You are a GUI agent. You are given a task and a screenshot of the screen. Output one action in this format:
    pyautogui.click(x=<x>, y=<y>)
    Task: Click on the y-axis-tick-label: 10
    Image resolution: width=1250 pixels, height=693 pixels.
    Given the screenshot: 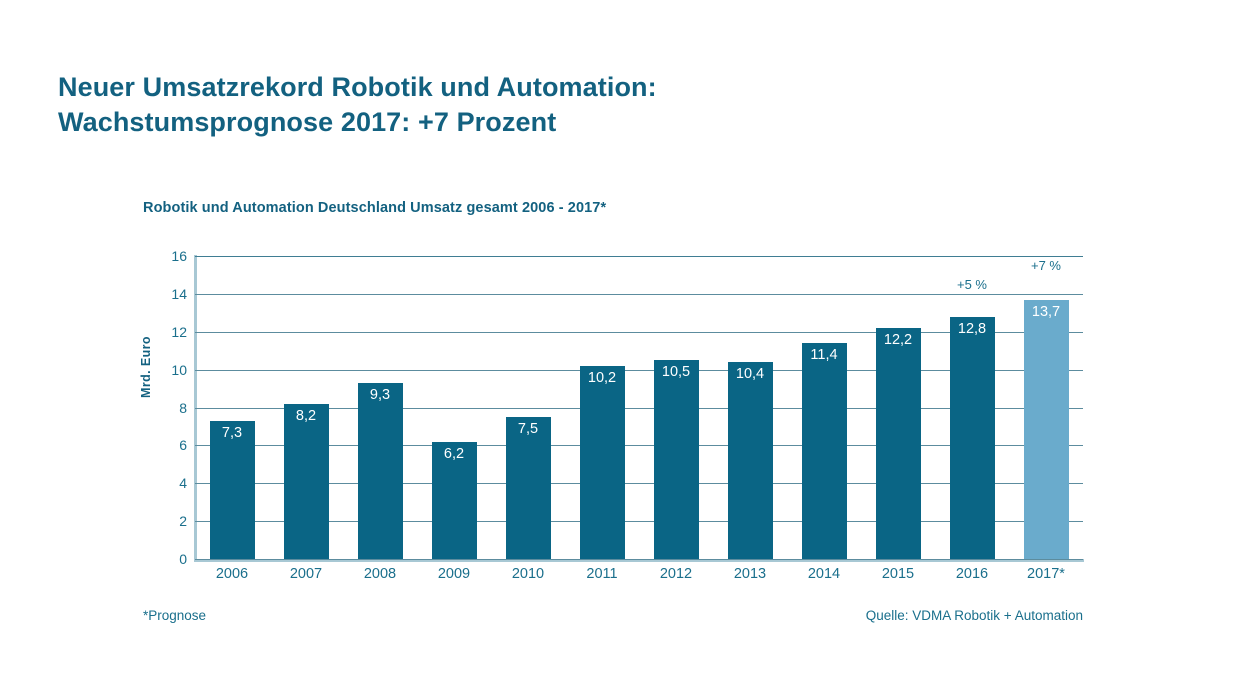 What is the action you would take?
    pyautogui.click(x=179, y=369)
    